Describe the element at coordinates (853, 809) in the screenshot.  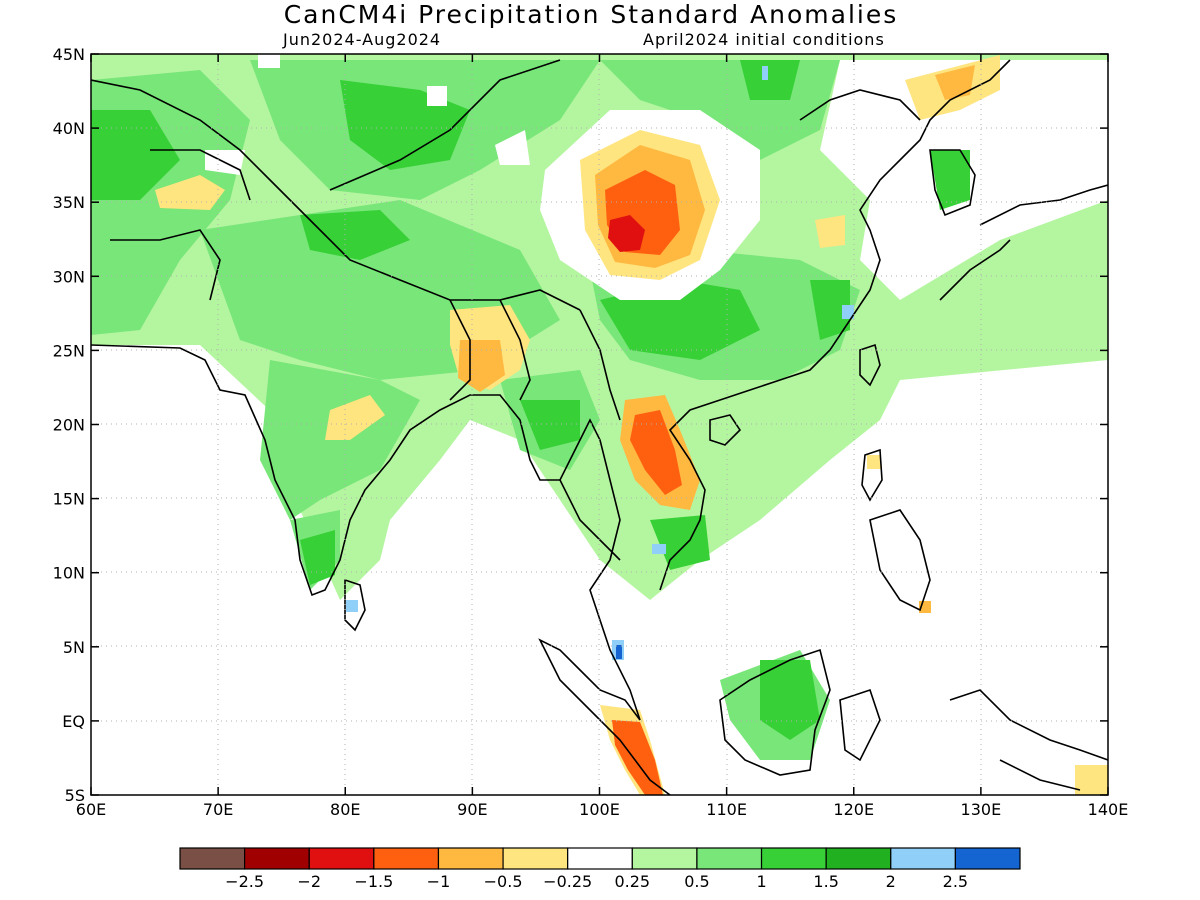
I see `lon-label: 120E` at that location.